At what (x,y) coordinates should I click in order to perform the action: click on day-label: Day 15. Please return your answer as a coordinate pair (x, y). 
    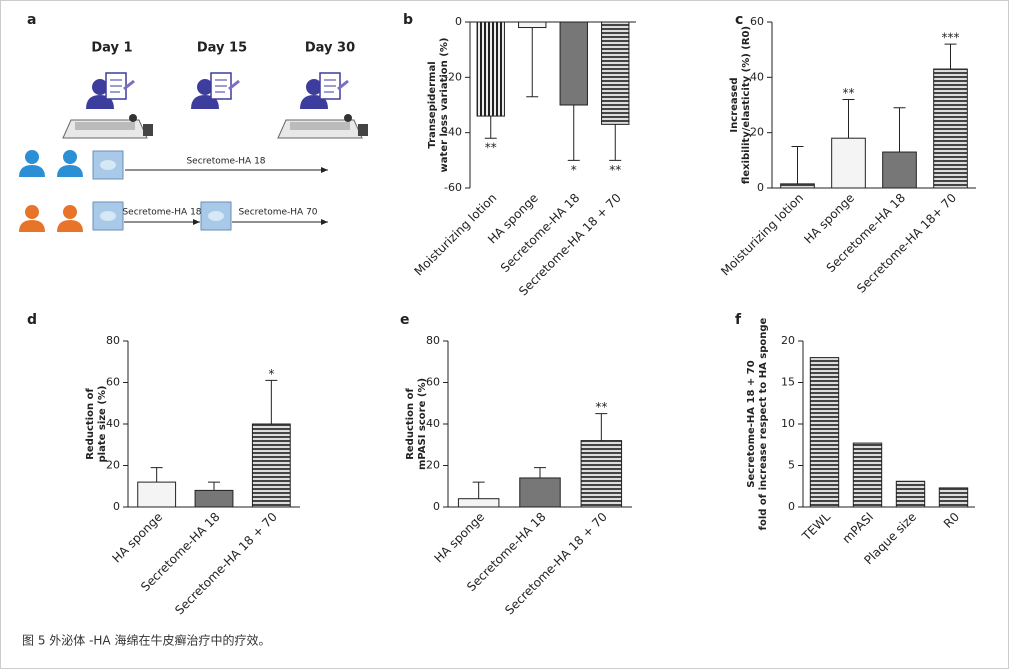
    Looking at the image, I should click on (222, 48).